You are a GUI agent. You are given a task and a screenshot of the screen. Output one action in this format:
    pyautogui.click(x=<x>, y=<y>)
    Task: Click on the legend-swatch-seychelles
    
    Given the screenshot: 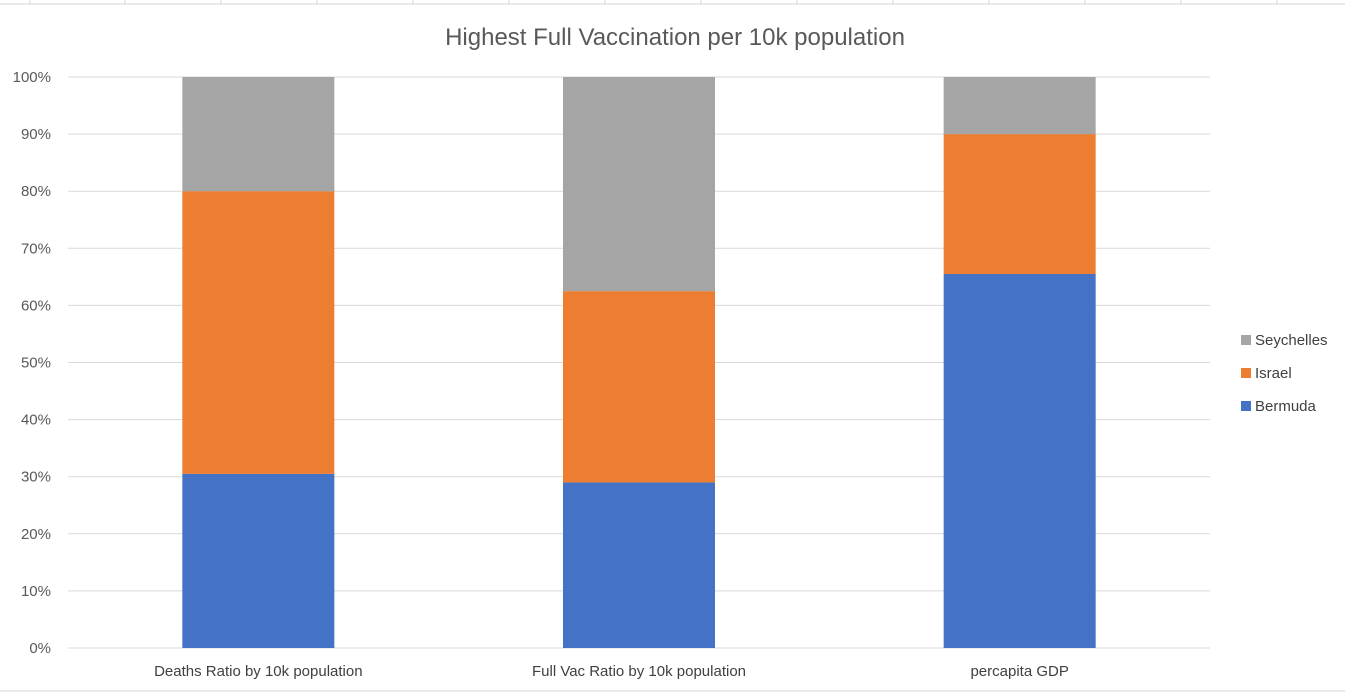 What is the action you would take?
    pyautogui.click(x=1246, y=340)
    